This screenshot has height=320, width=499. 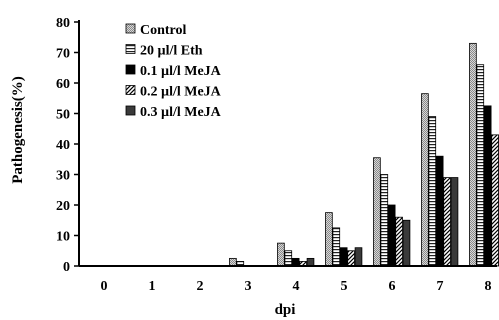 I want to click on x-tick-label: 3, so click(x=248, y=286).